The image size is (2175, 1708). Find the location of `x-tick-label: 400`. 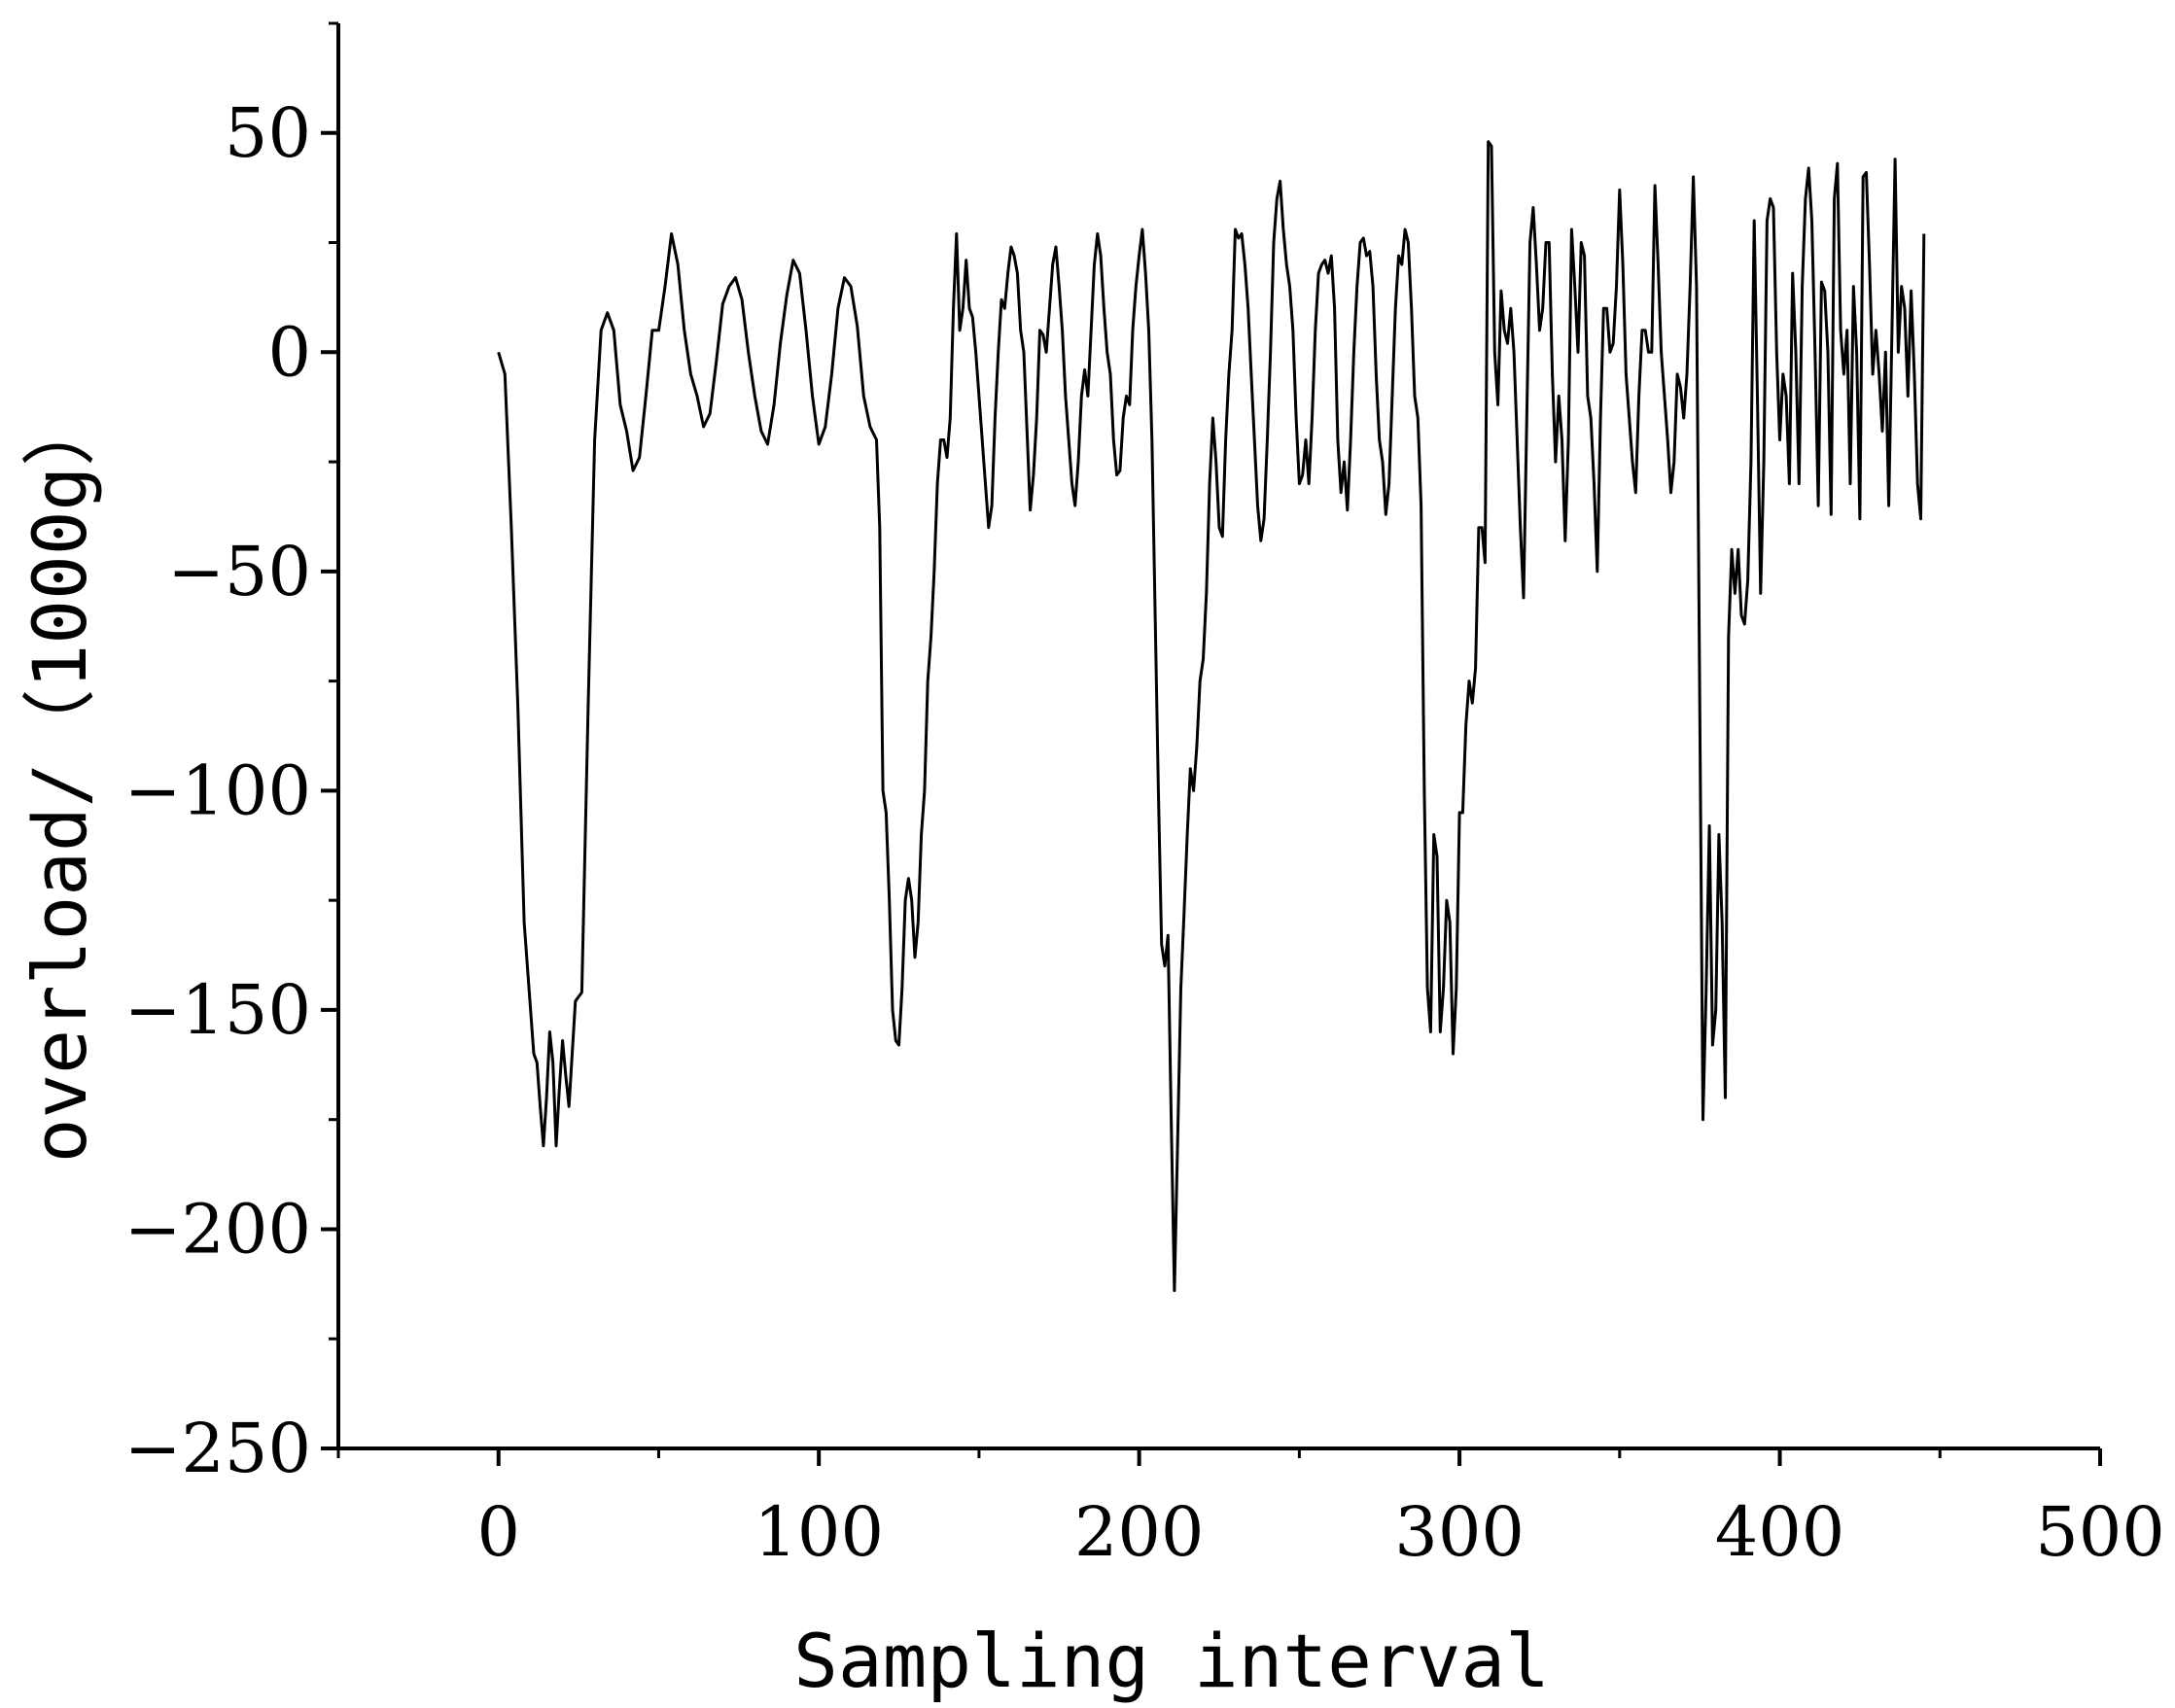

x-tick-label: 400 is located at coordinates (1780, 1532).